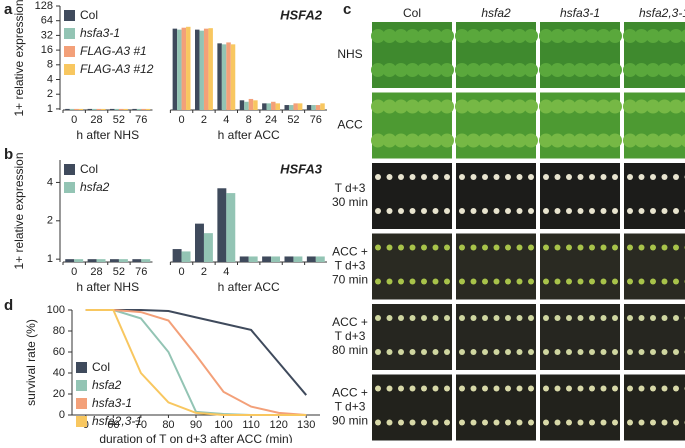 The image size is (685, 448). Describe the element at coordinates (350, 280) in the screenshot. I see `row-label: 70 min` at that location.